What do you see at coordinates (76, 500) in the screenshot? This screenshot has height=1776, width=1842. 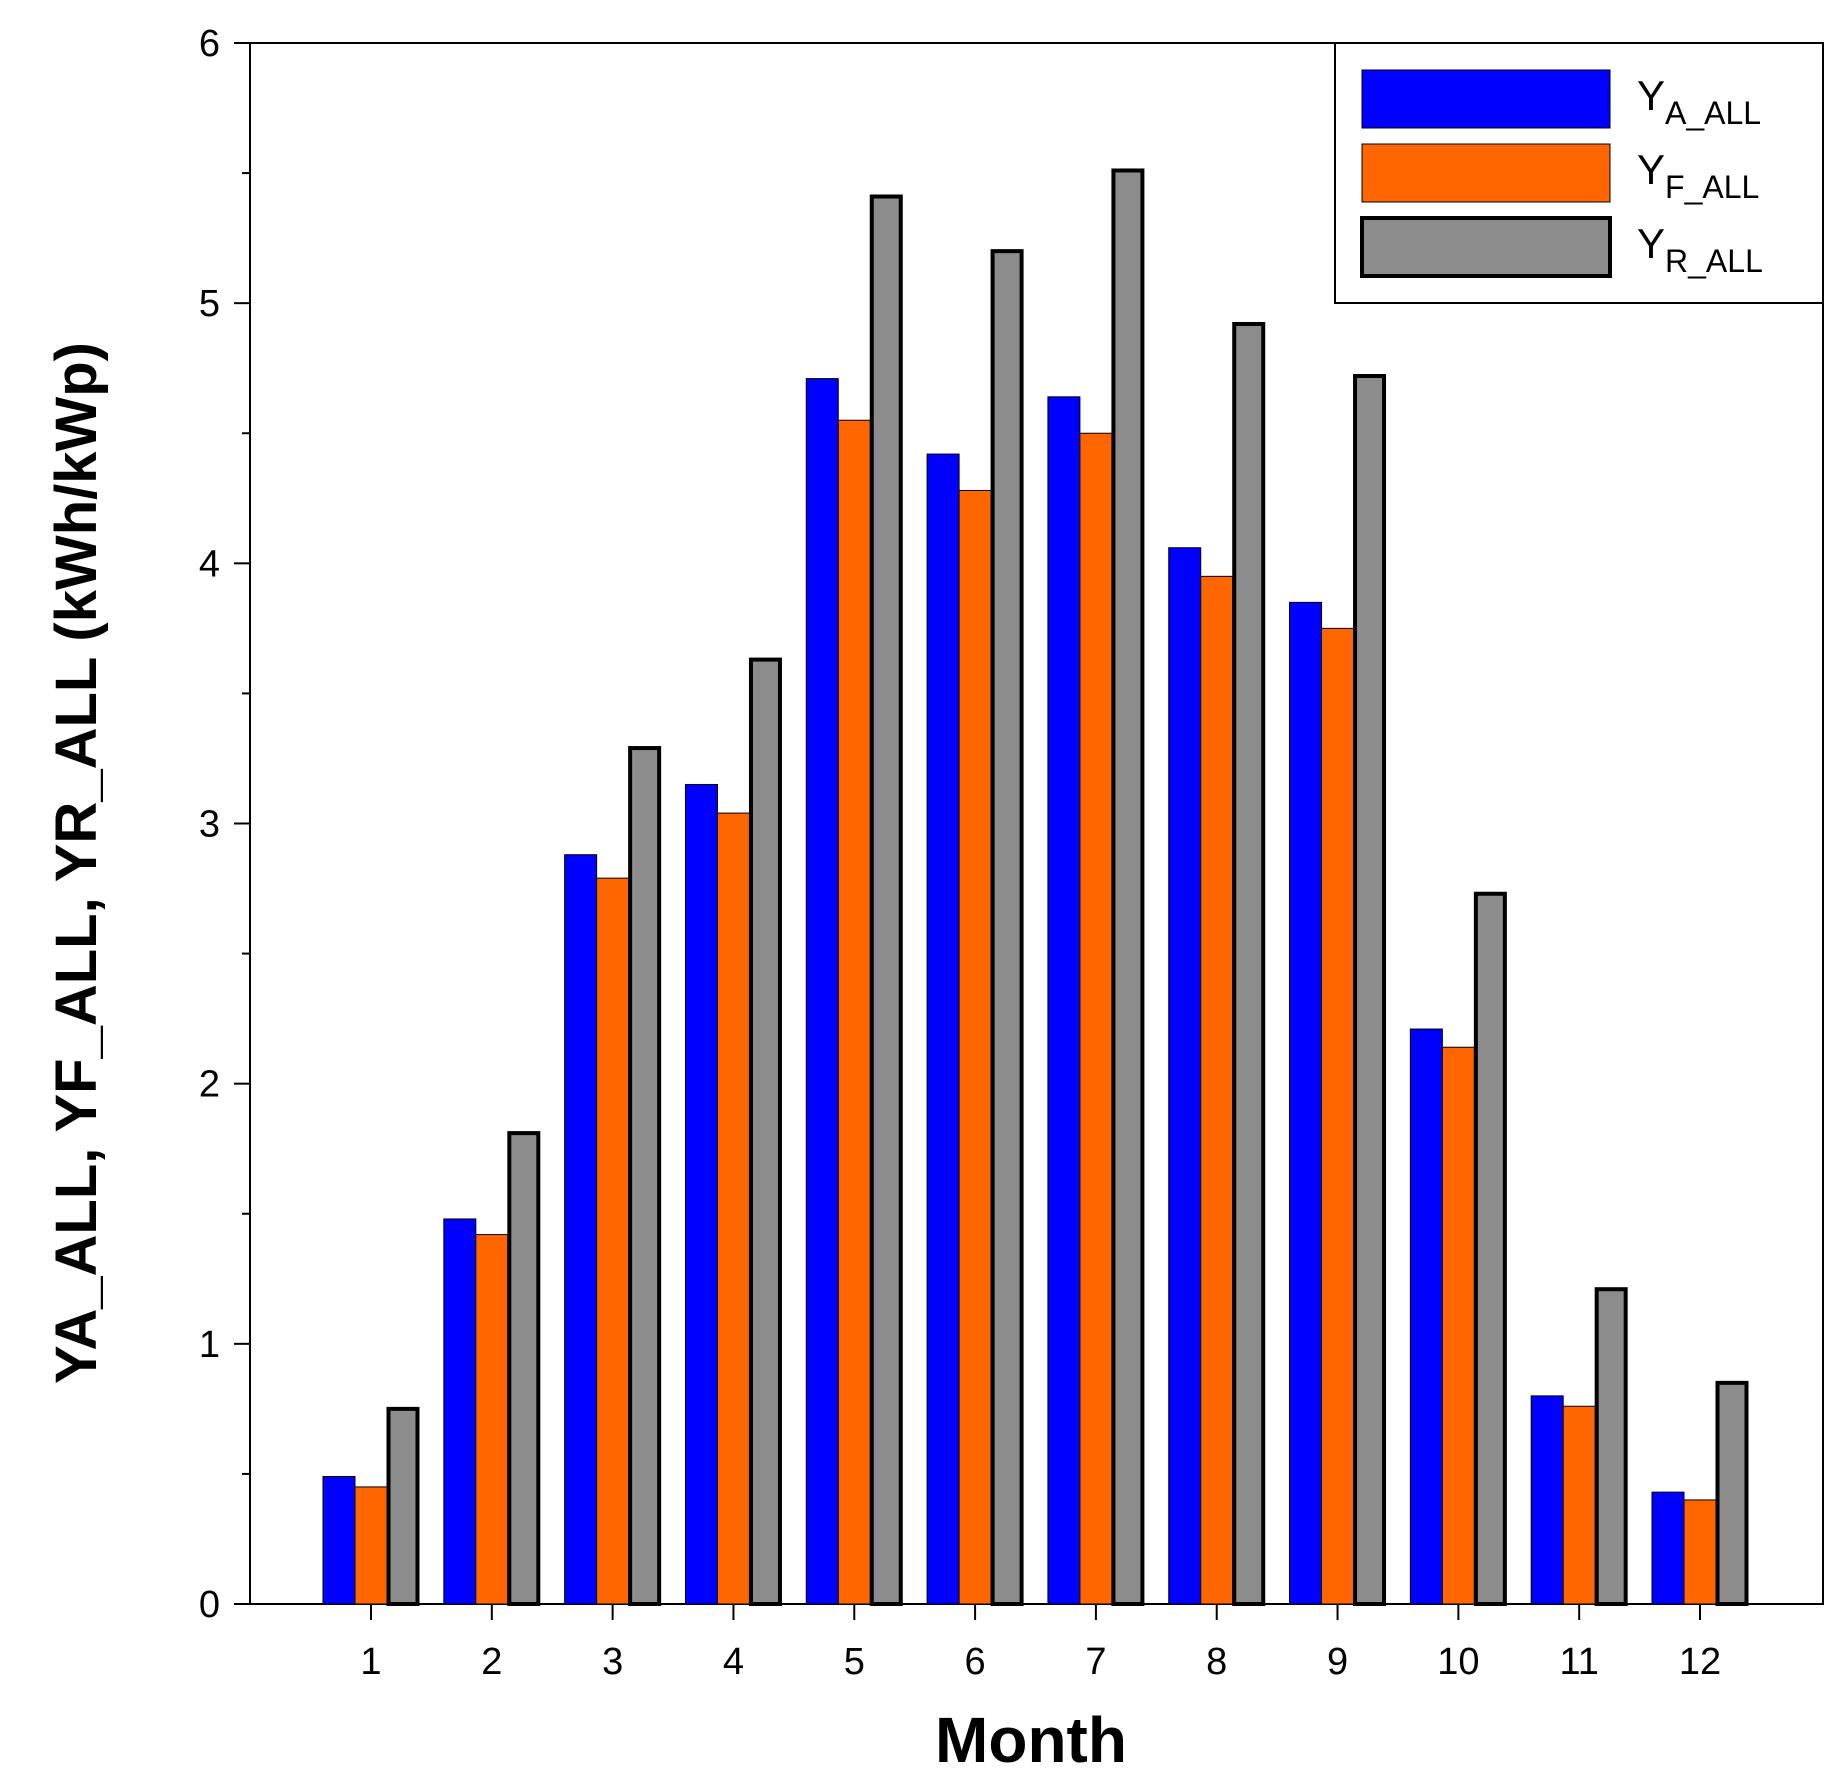 I see `y-title-unit: (kWh/kWp)` at bounding box center [76, 500].